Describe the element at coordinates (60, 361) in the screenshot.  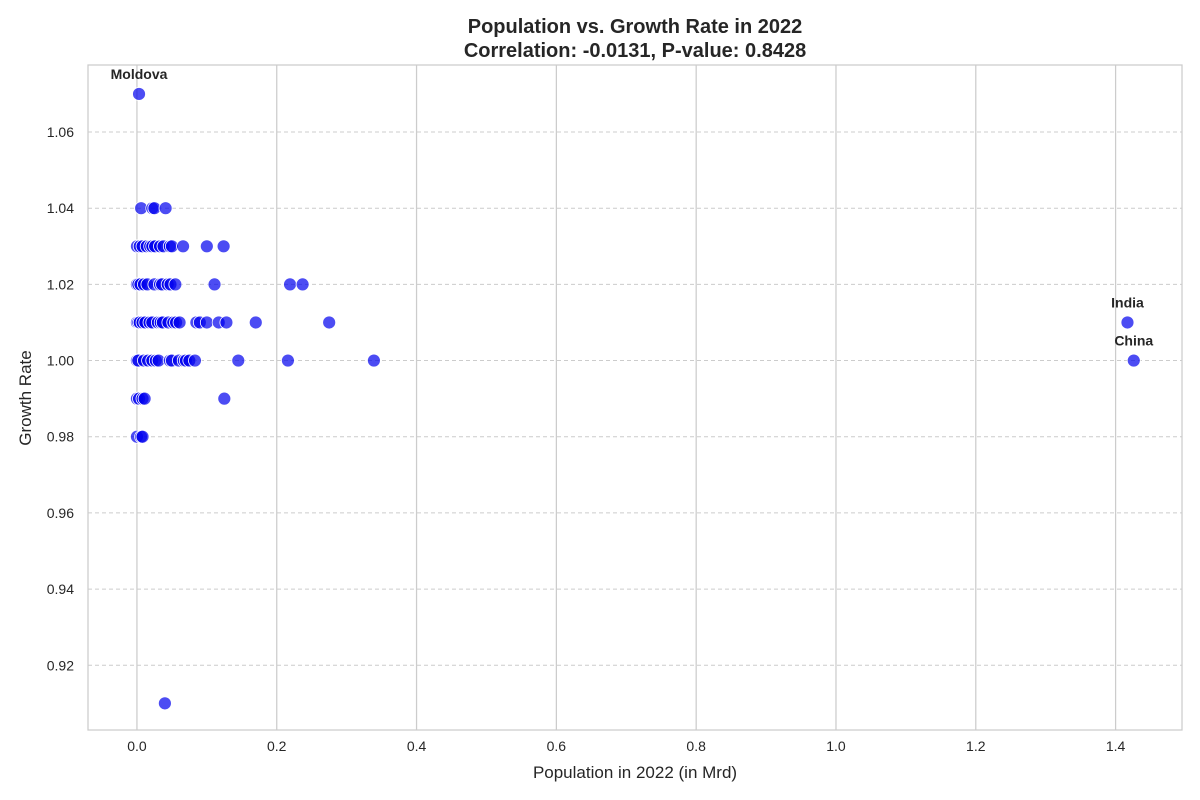
I see `y-tick-label: 1.00` at that location.